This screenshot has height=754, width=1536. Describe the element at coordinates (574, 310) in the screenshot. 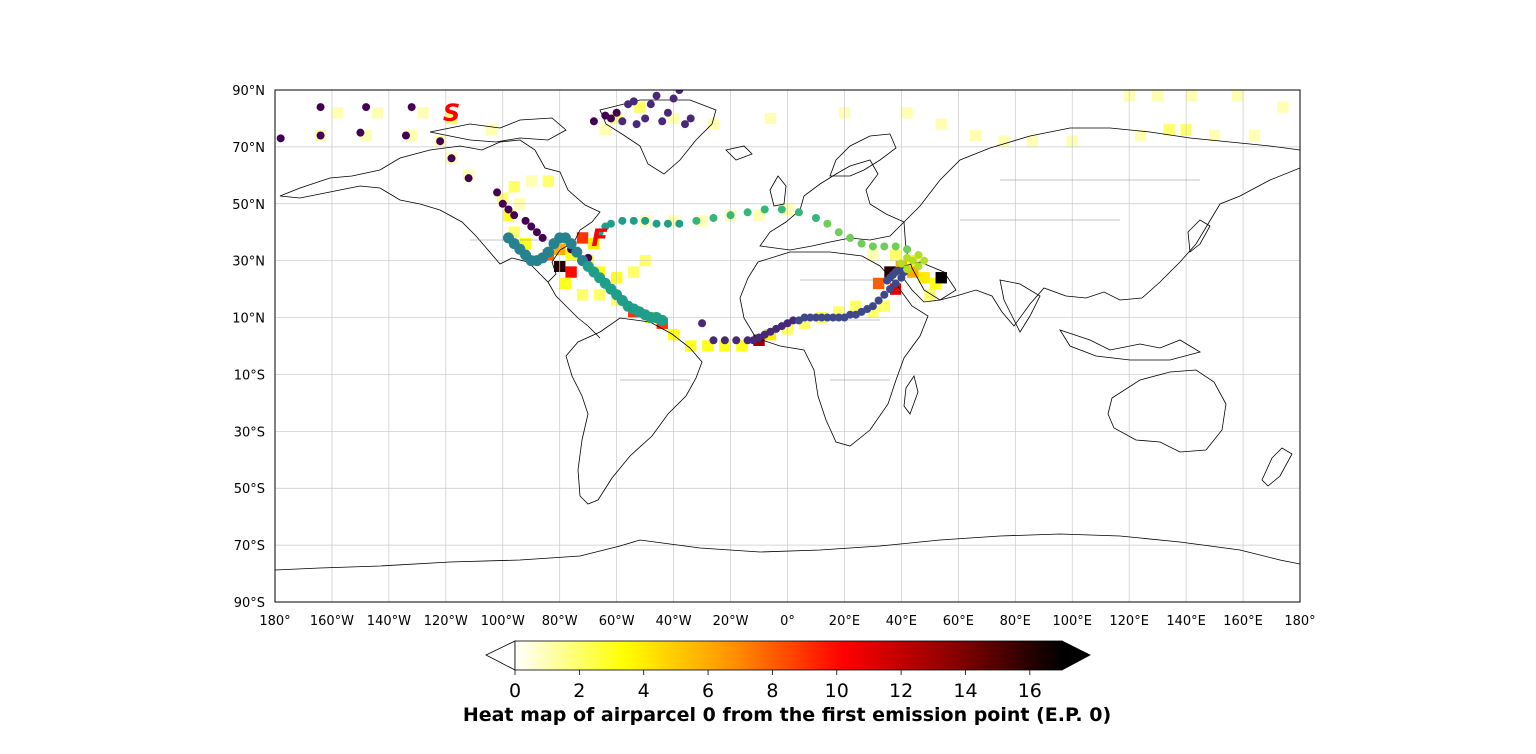

I see `central-america-coastline` at that location.